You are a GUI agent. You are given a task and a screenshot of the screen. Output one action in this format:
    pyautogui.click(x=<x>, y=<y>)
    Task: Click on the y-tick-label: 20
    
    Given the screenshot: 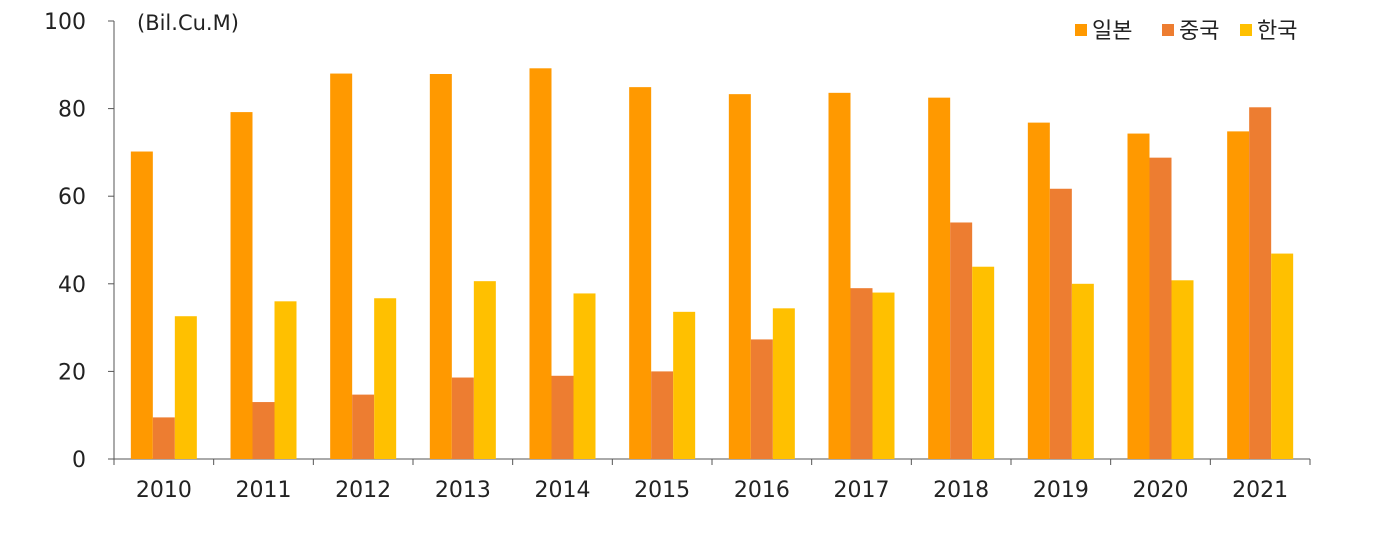 What is the action you would take?
    pyautogui.click(x=72, y=372)
    